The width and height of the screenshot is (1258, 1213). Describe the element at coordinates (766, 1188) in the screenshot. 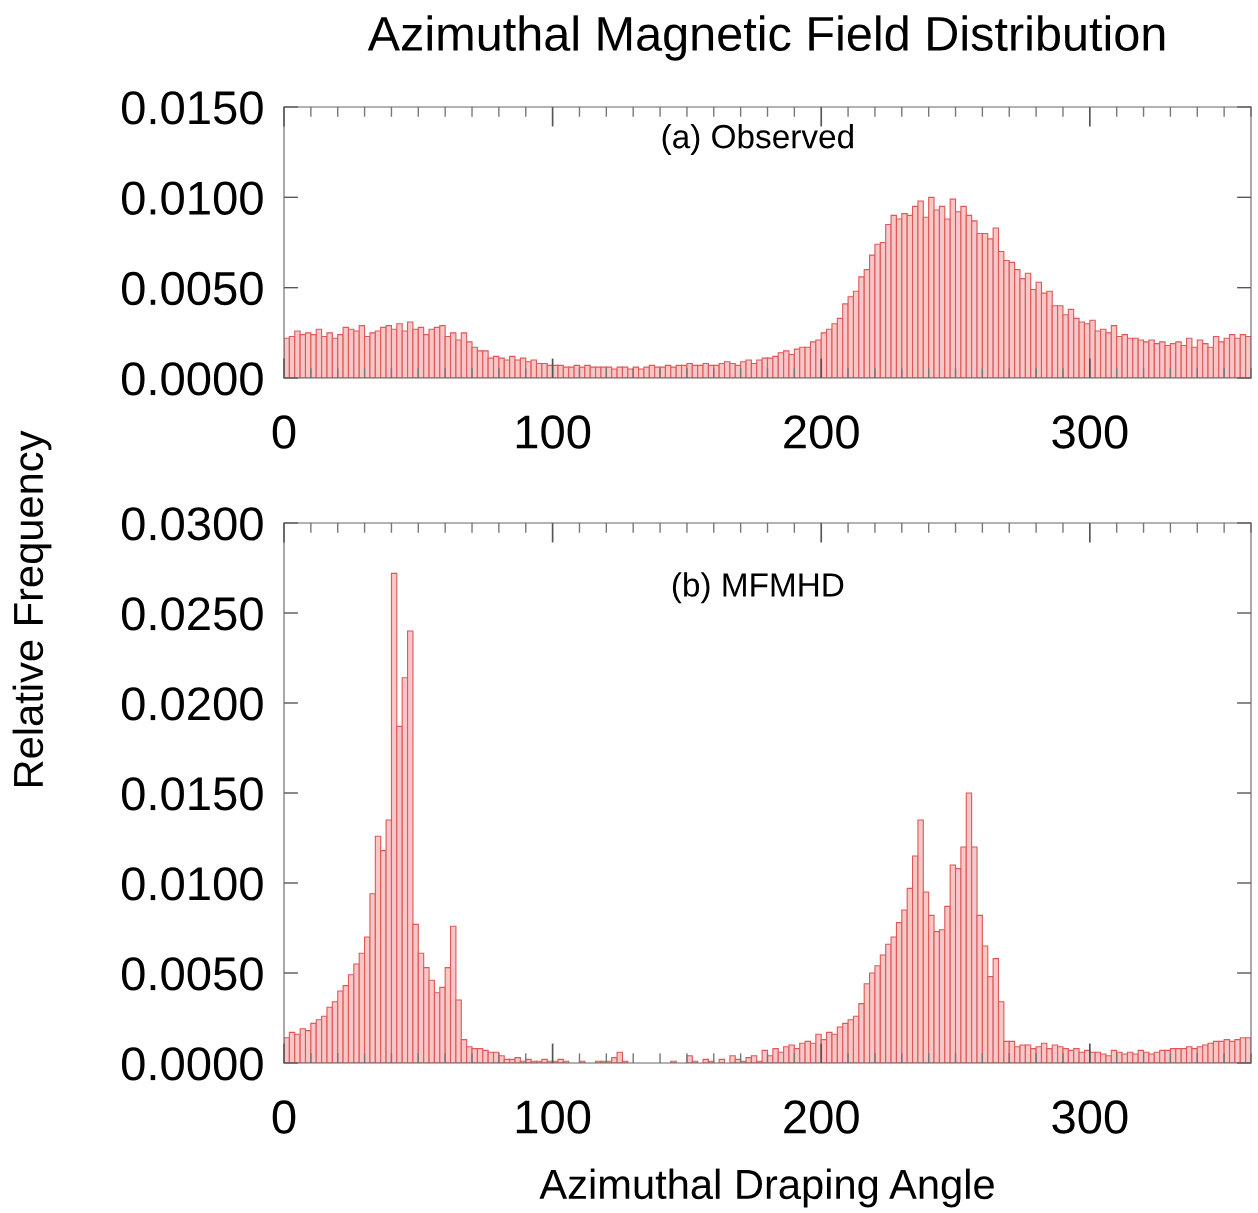

I see `x-axis-title: Azimuthal Draping Angle` at that location.